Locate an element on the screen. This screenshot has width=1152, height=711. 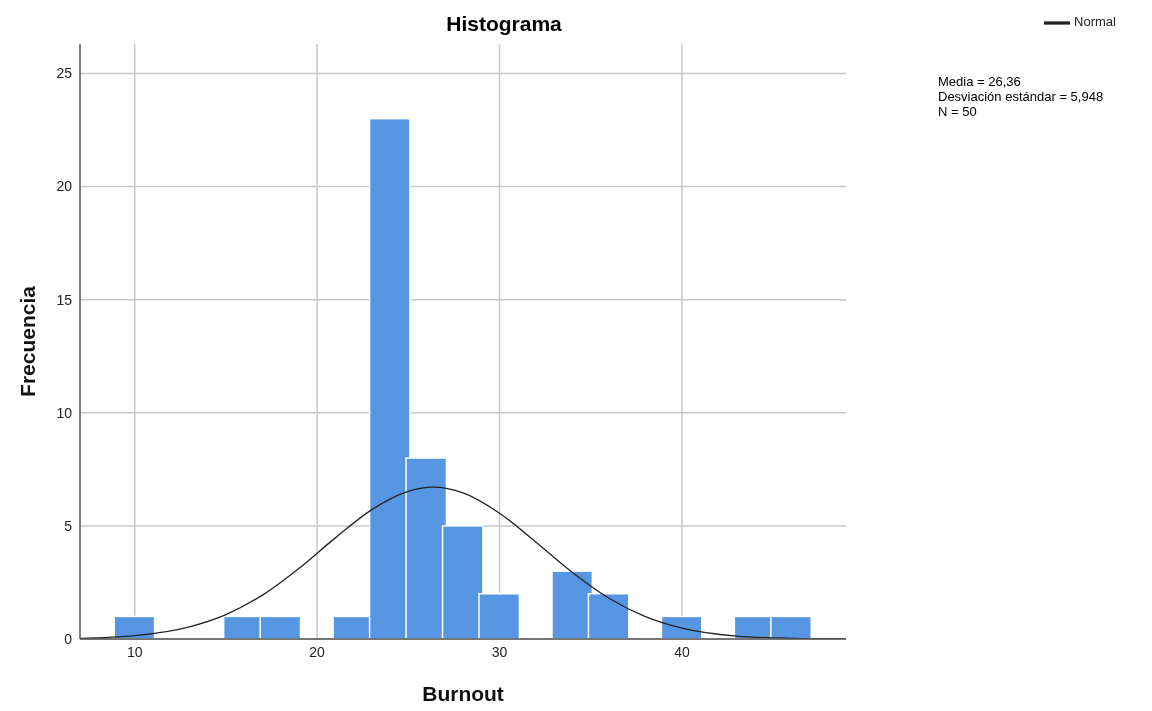
x-axis-title: Burnout is located at coordinates (463, 693).